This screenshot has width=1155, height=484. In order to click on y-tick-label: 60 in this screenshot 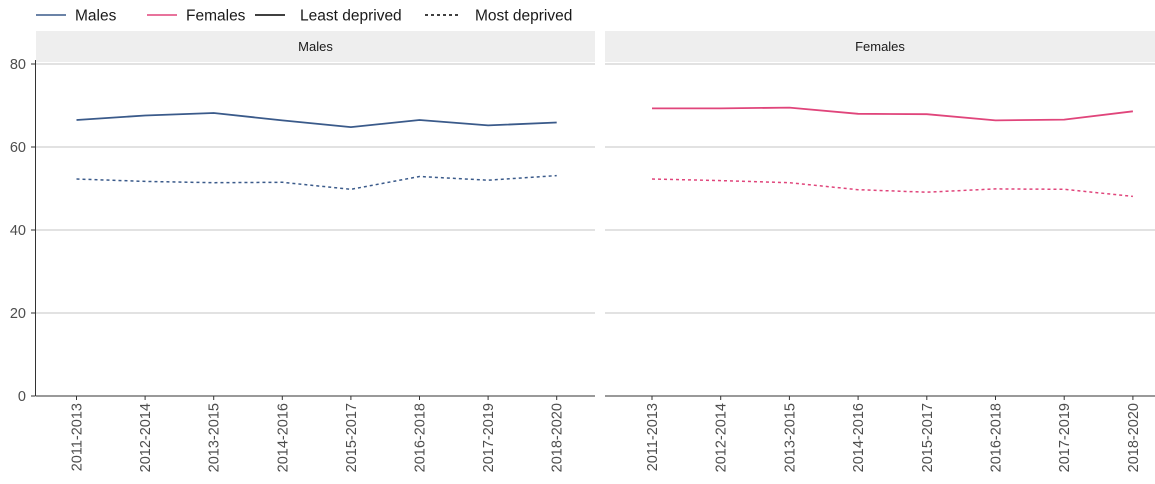, I will do `click(18, 148)`.